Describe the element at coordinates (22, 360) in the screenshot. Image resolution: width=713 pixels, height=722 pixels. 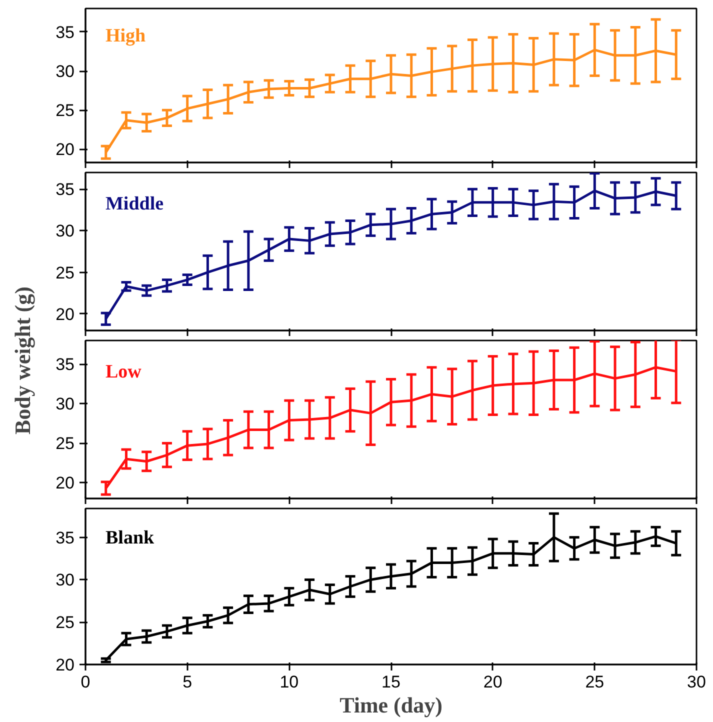
I see `y-axis-title: Body weight (g)` at that location.